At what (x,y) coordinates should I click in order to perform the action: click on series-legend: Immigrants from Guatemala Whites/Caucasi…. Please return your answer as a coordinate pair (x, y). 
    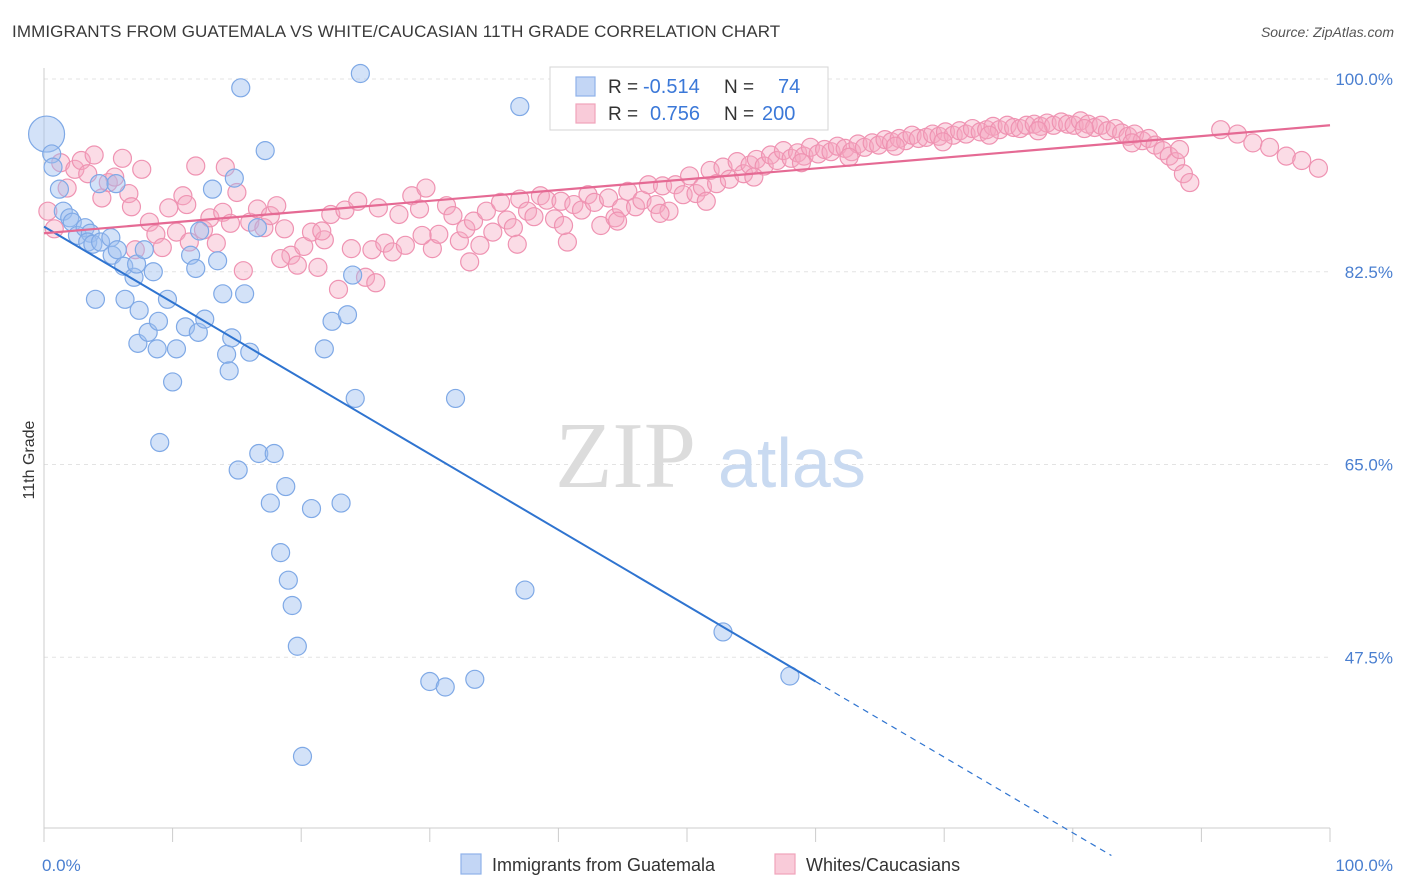
    Looking at the image, I should click on (710, 864).